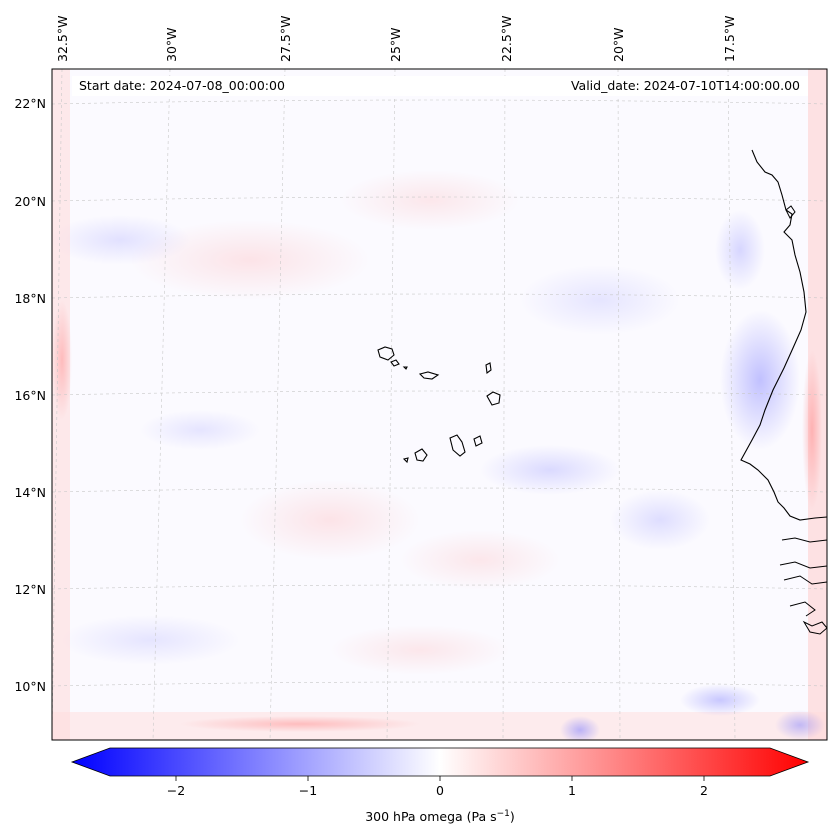 The width and height of the screenshot is (837, 839). What do you see at coordinates (478, 441) in the screenshot?
I see `island-maio` at bounding box center [478, 441].